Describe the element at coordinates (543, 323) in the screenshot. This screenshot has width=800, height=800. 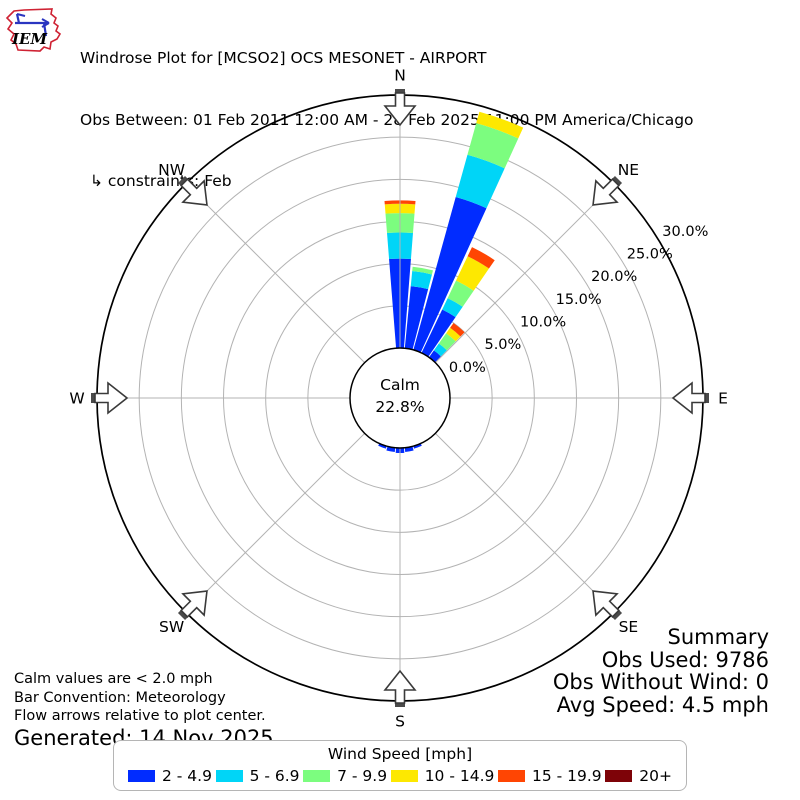
I see `ring-label: 10.0%` at that location.